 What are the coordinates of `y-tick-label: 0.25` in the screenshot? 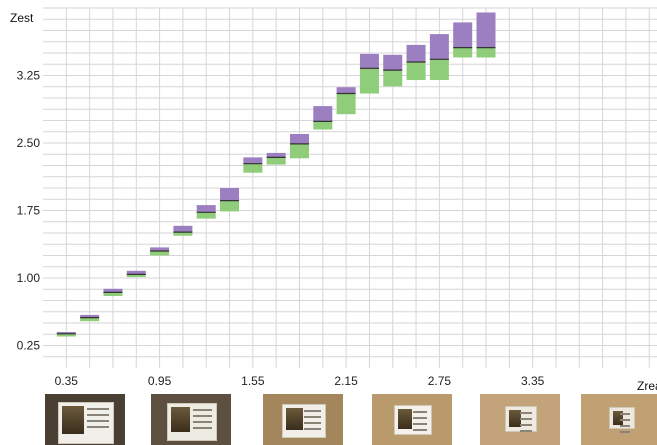 It's located at (29, 346).